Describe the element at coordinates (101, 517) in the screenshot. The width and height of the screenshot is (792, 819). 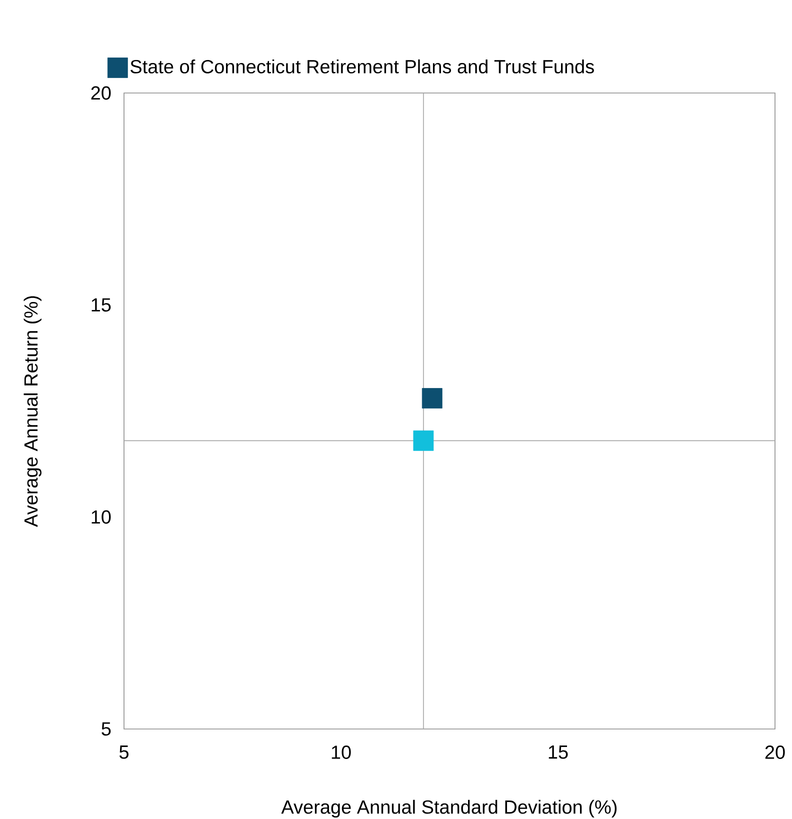
I see `y-tick-label: 10` at that location.